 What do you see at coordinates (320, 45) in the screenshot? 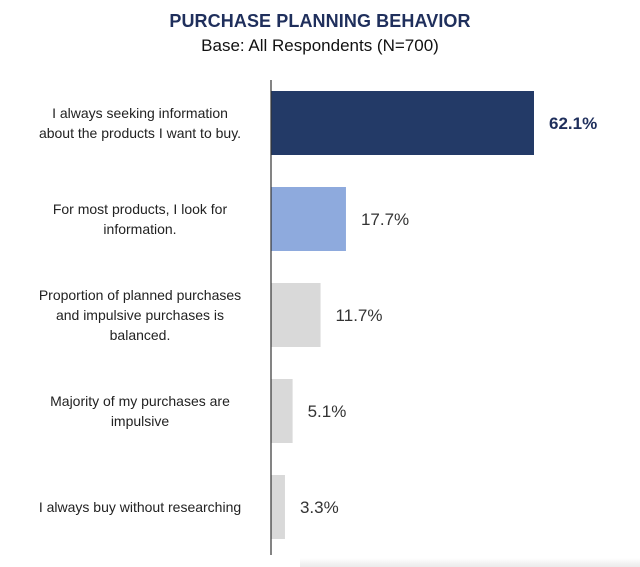
I see `chart-subtitle: Base: All Respondents (N=700)` at bounding box center [320, 45].